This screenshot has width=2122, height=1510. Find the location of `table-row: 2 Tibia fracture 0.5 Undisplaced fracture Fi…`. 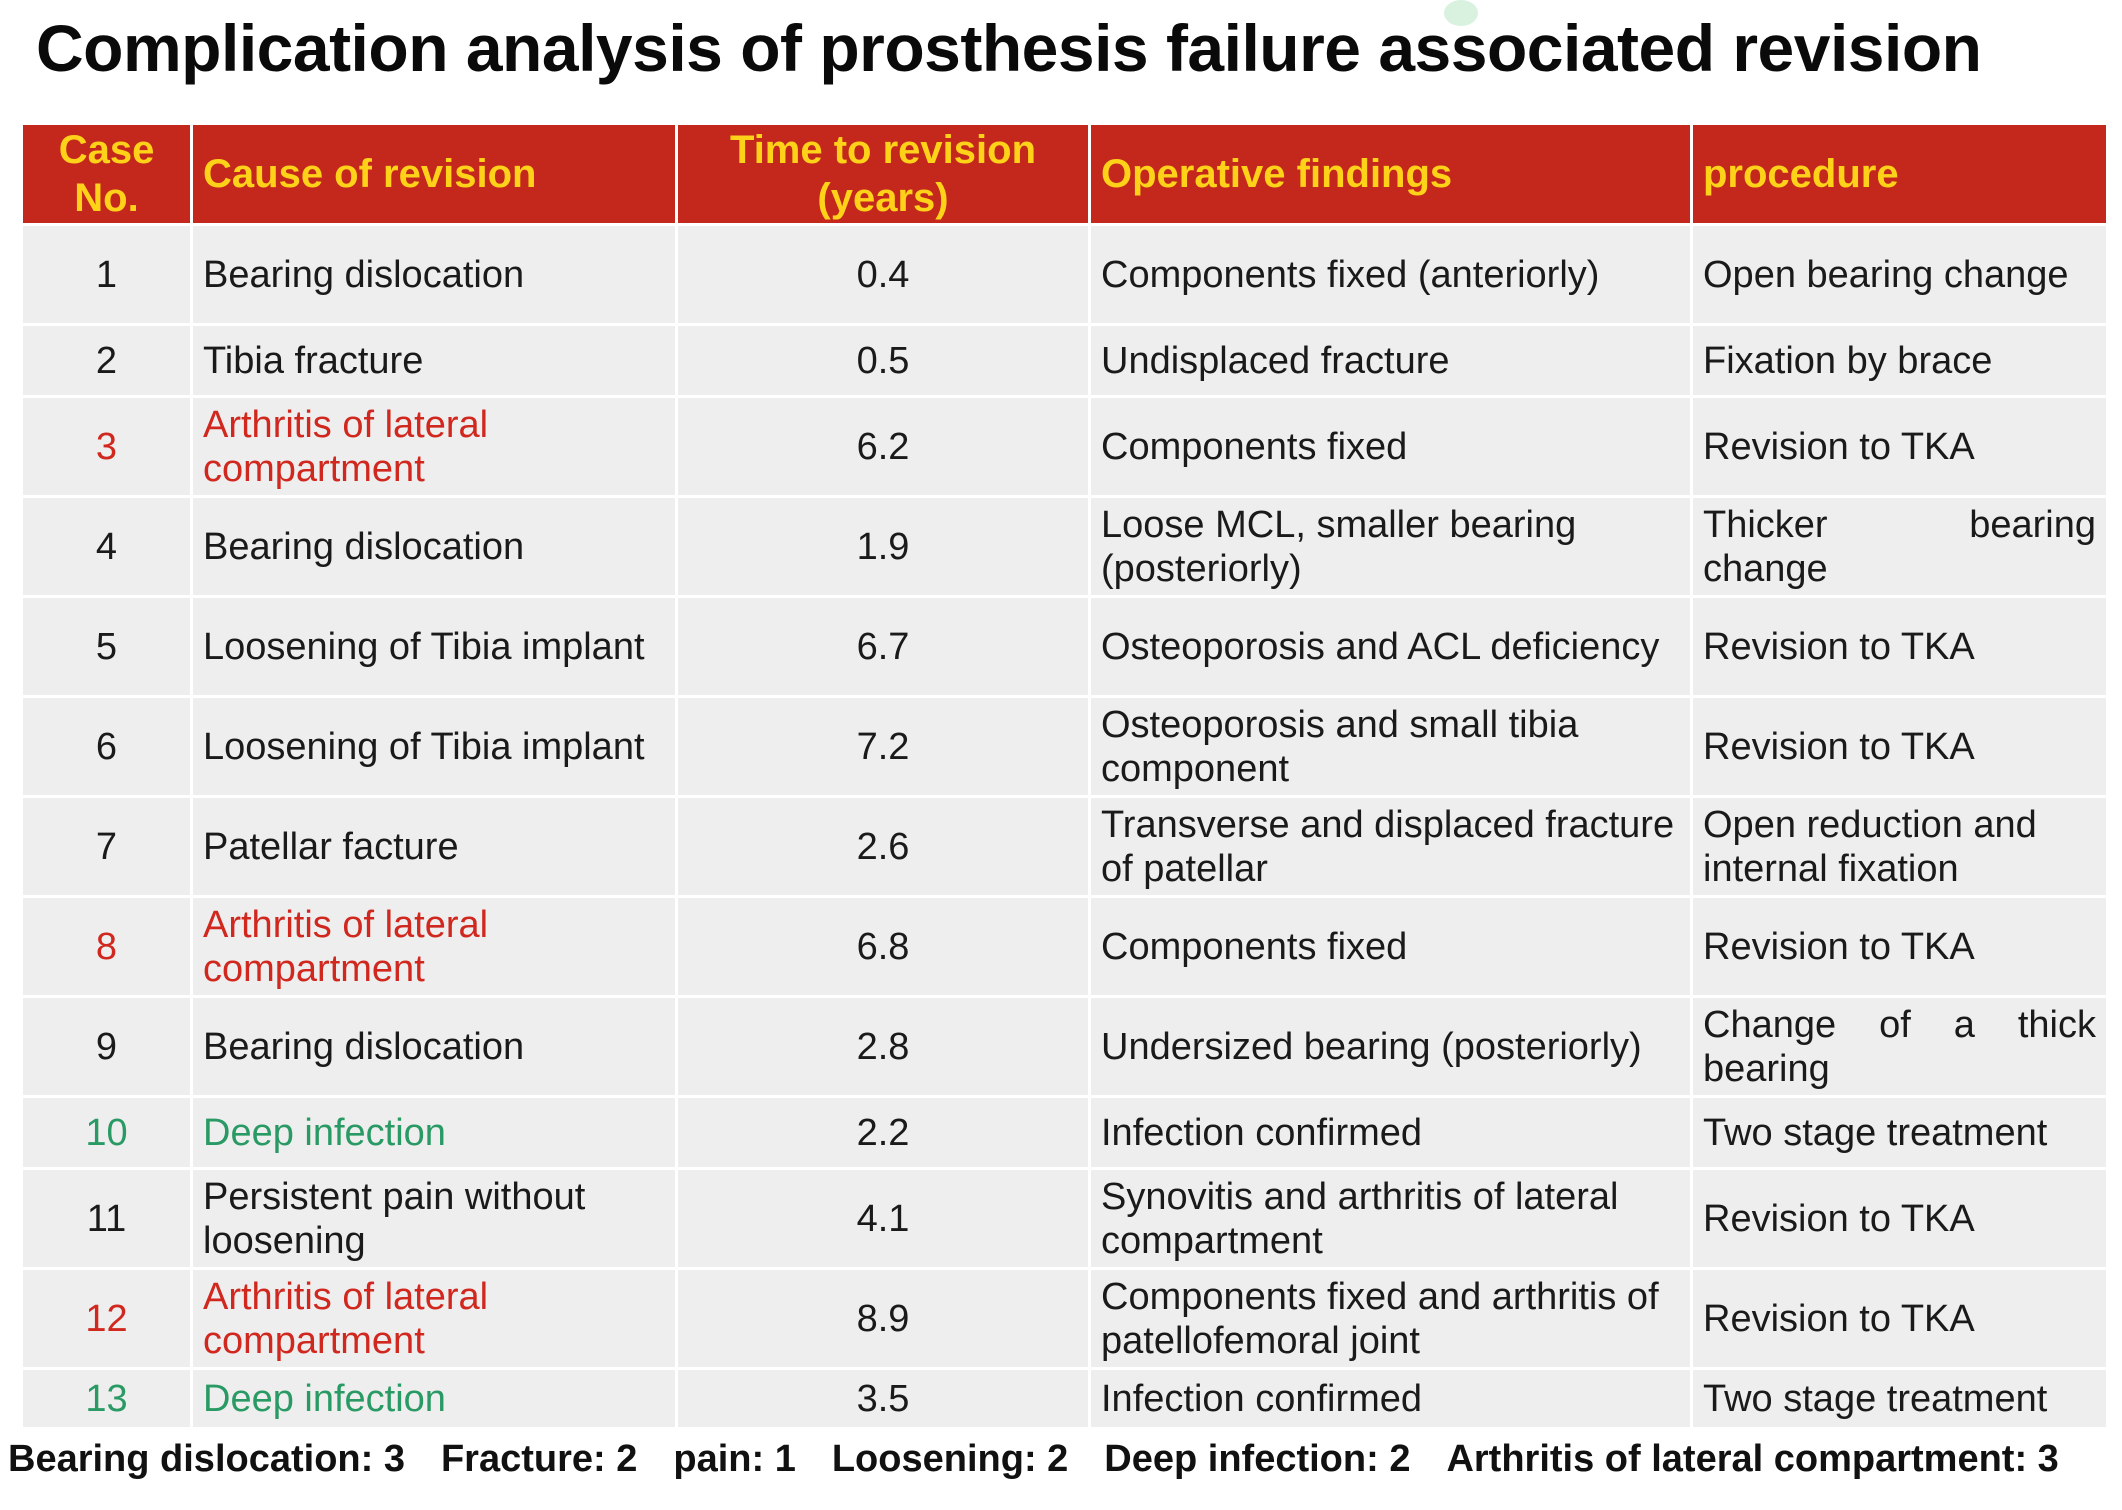

table-row: 2 Tibia fracture 0.5 Undisplaced fracture Fi… is located at coordinates (1064, 360).